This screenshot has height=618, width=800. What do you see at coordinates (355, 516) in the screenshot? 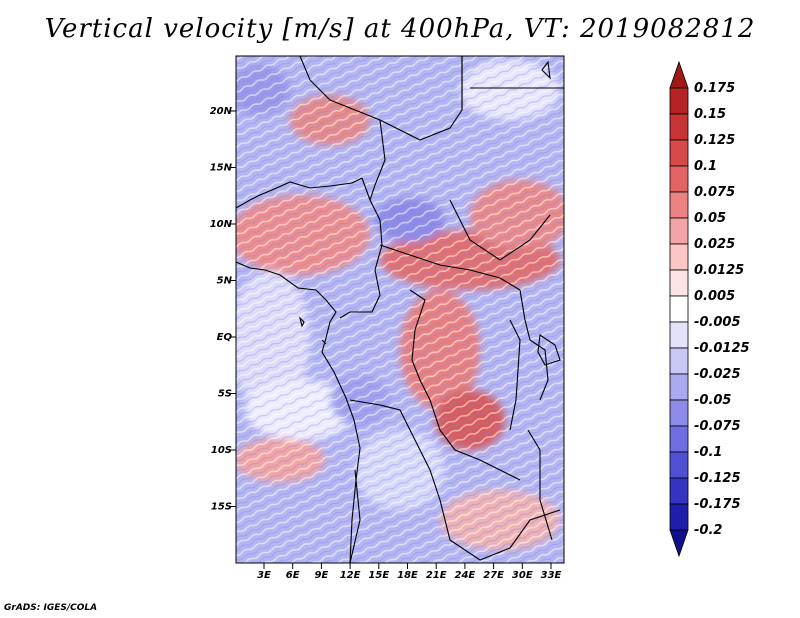
I see `namibia-border` at bounding box center [355, 516].